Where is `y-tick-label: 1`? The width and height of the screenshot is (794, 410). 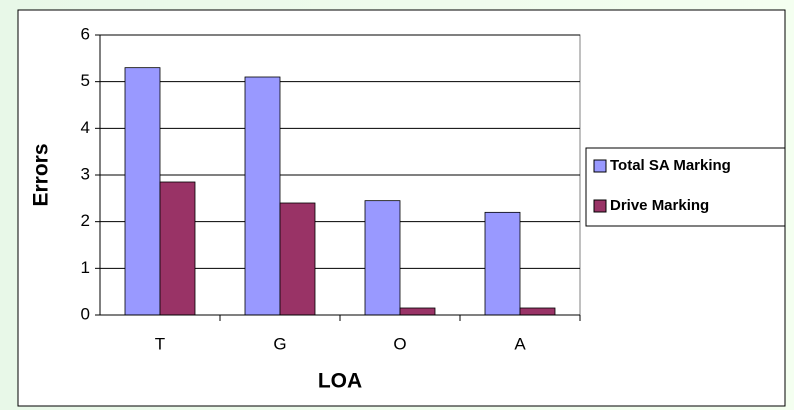 y-tick-label: 1 is located at coordinates (85, 267).